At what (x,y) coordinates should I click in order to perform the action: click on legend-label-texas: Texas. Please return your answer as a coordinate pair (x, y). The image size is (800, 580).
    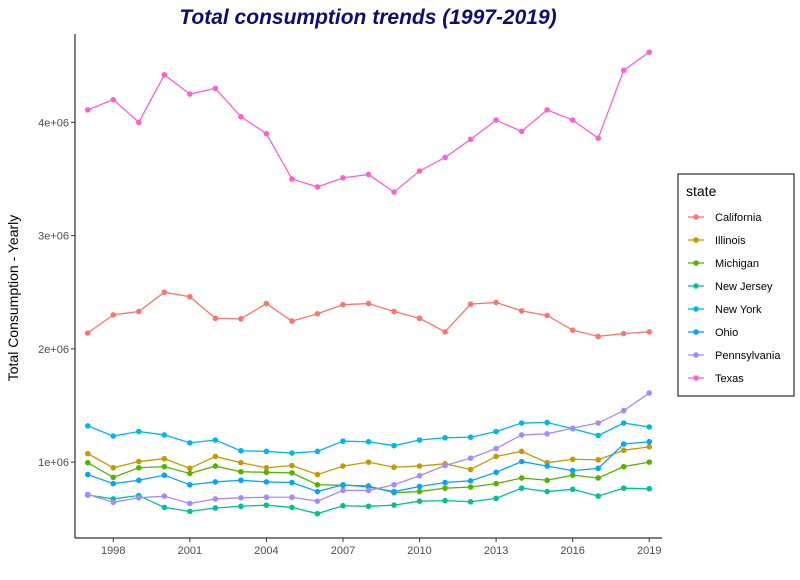
    Looking at the image, I should click on (729, 379).